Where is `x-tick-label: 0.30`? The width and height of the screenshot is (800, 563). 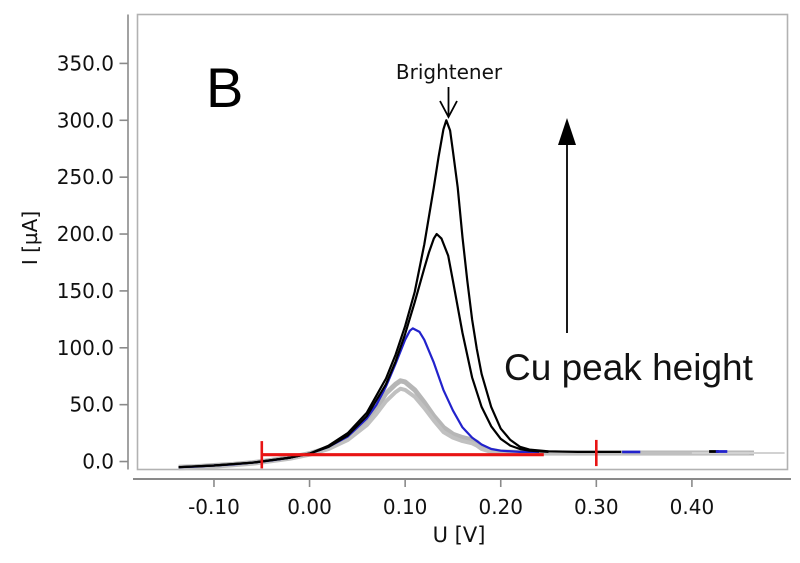 x-tick-label: 0.30 is located at coordinates (596, 507).